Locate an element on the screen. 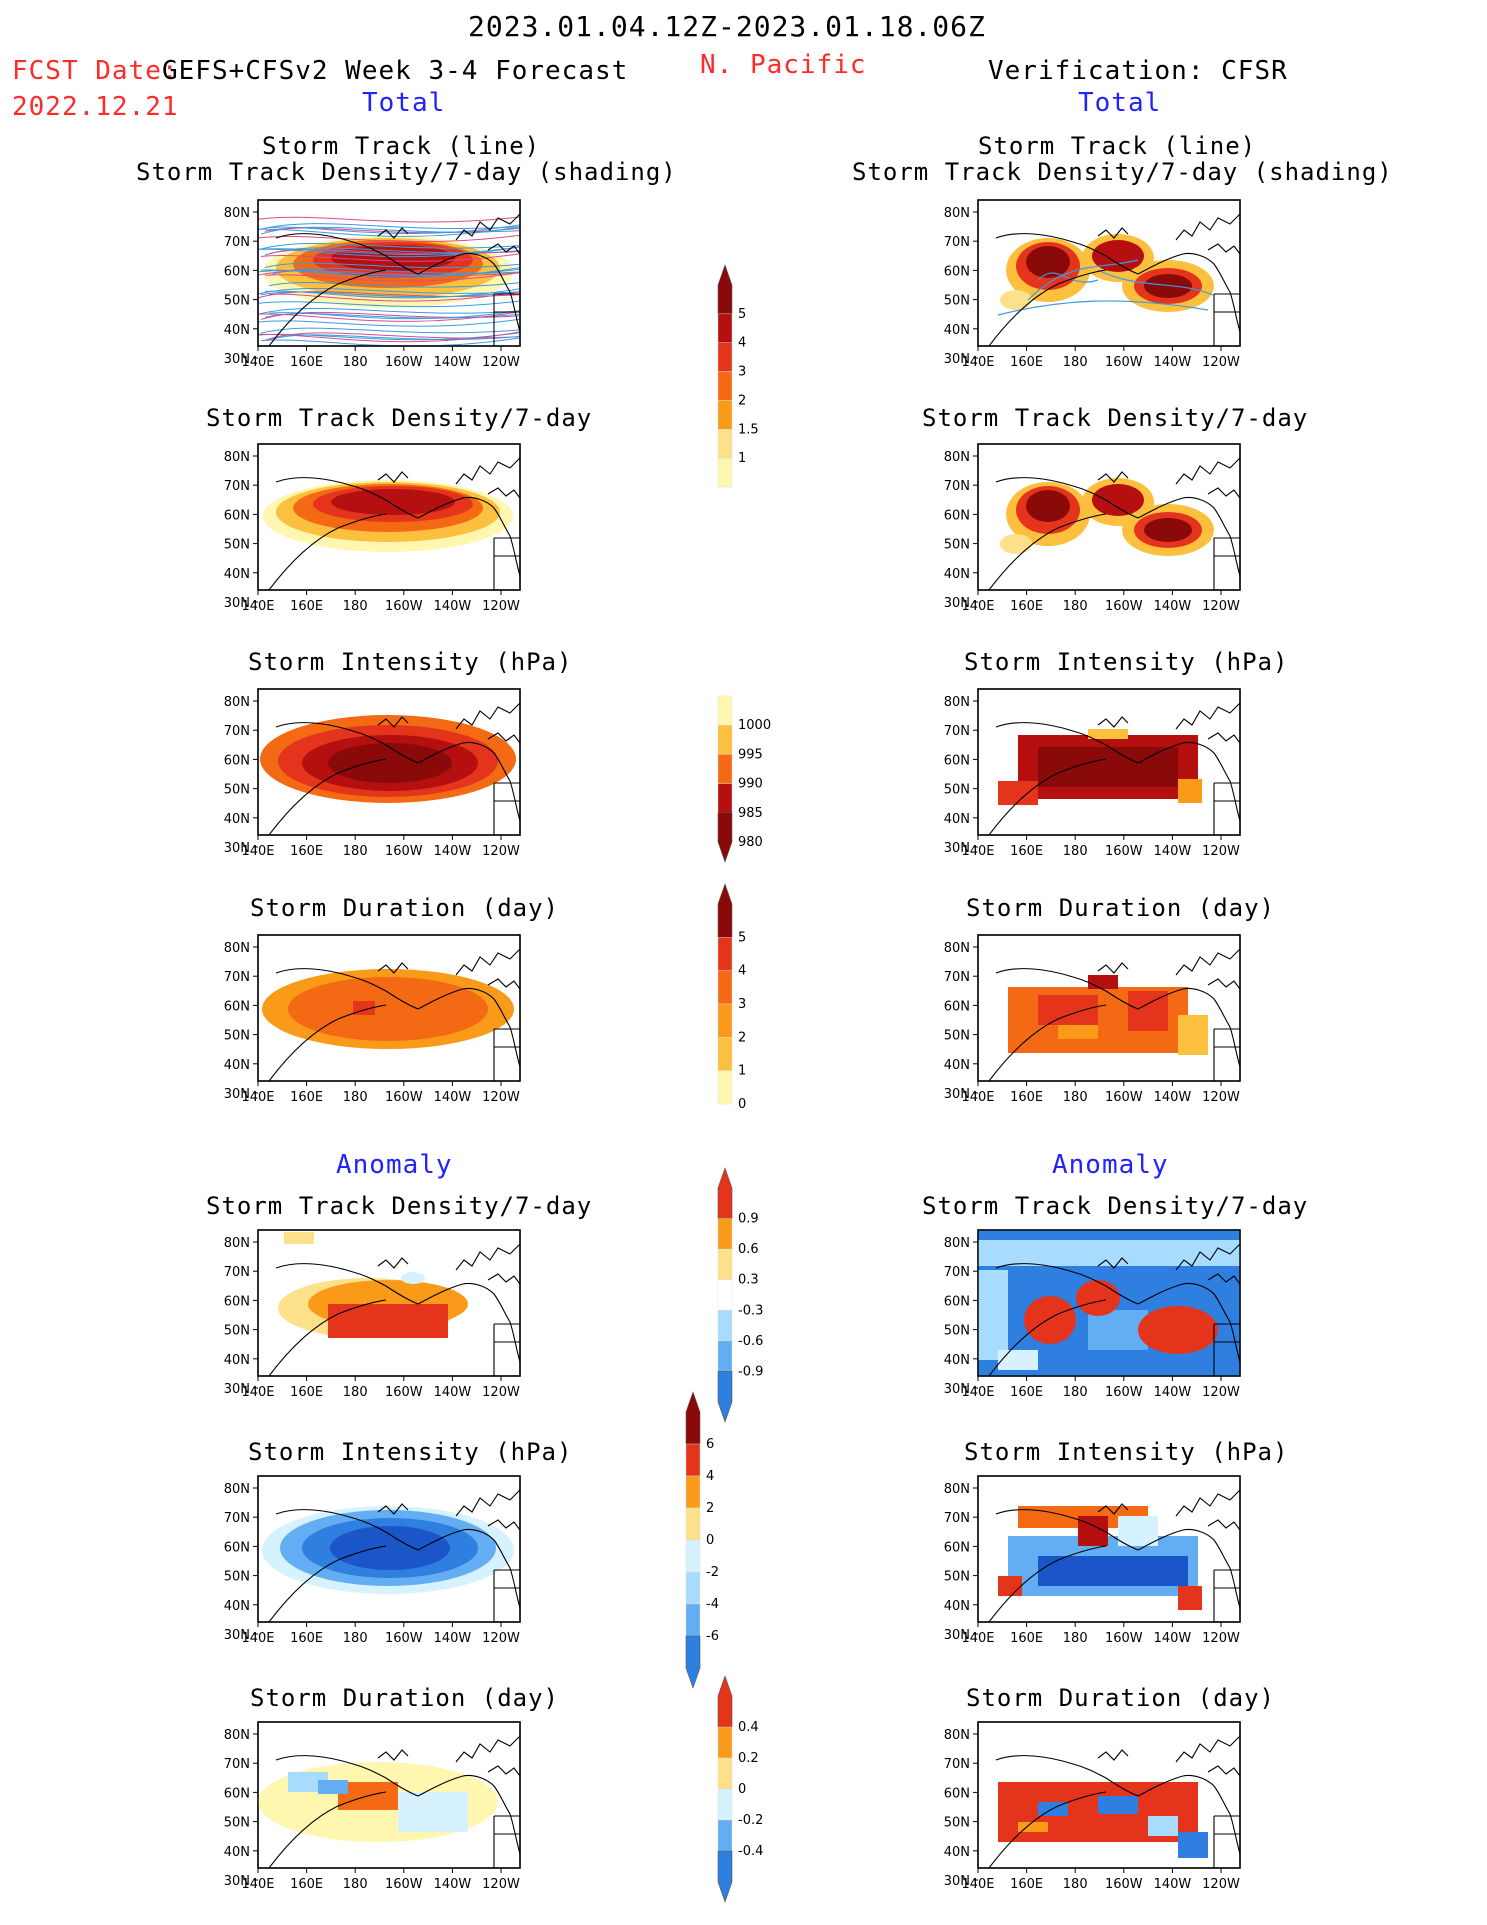  colorbar-label: 3 is located at coordinates (742, 372).